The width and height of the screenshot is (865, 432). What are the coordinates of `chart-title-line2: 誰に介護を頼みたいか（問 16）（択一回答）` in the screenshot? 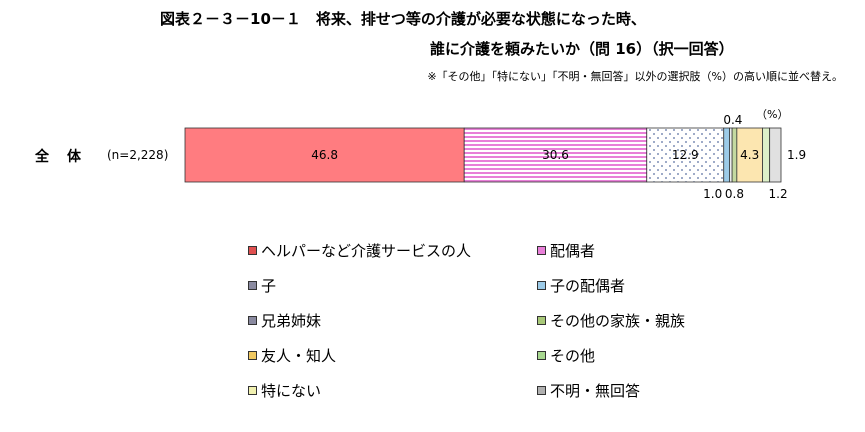 It's located at (582, 49).